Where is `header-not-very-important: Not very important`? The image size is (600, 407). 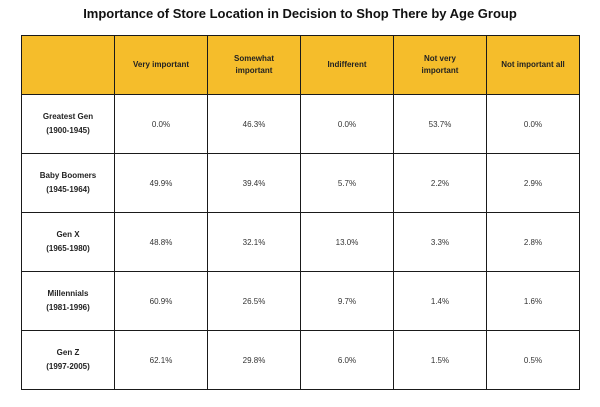
header-not-very-important: Not very important is located at coordinates (440, 65).